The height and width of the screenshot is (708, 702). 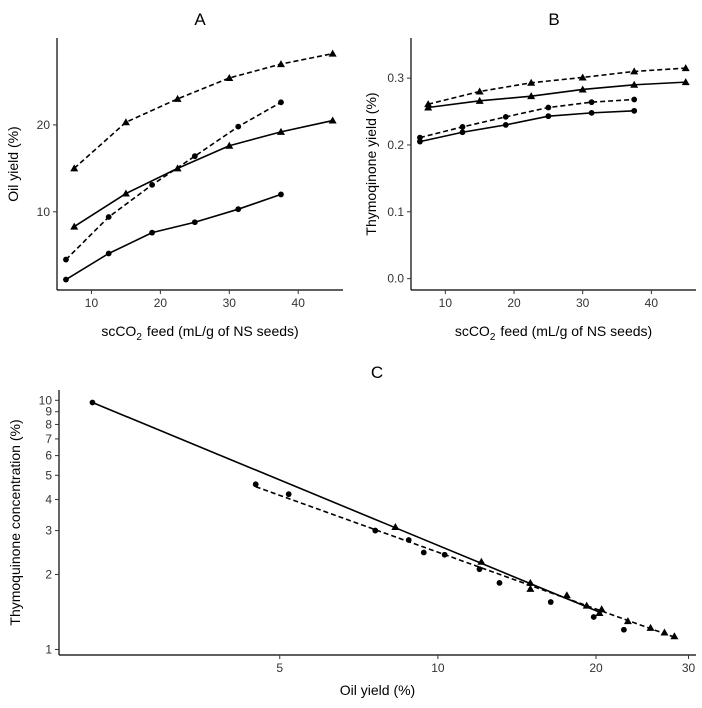 What do you see at coordinates (465, 561) in the screenshot?
I see `fit-dashed-line` at bounding box center [465, 561].